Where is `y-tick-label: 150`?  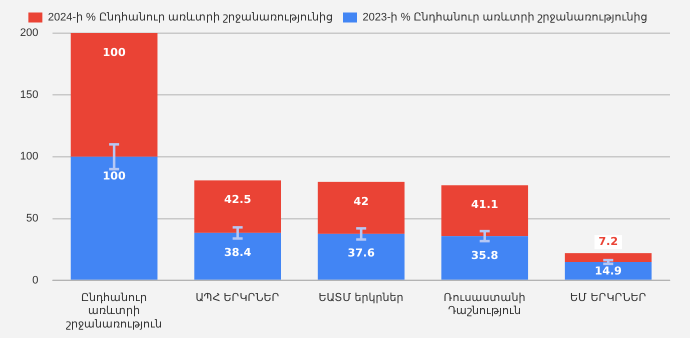
y-tick-label: 150 is located at coordinates (29, 94).